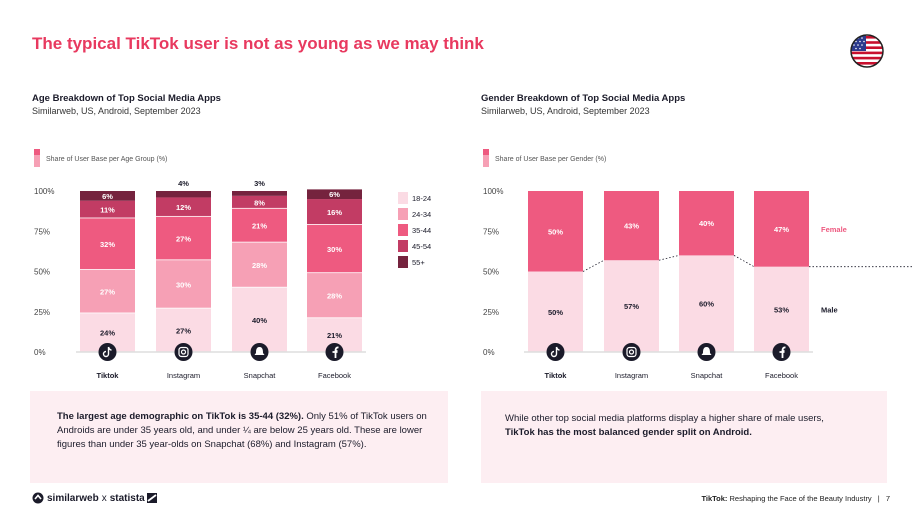 The height and width of the screenshot is (518, 920). Describe the element at coordinates (781, 229) in the screenshot. I see `data-label: 47%` at that location.